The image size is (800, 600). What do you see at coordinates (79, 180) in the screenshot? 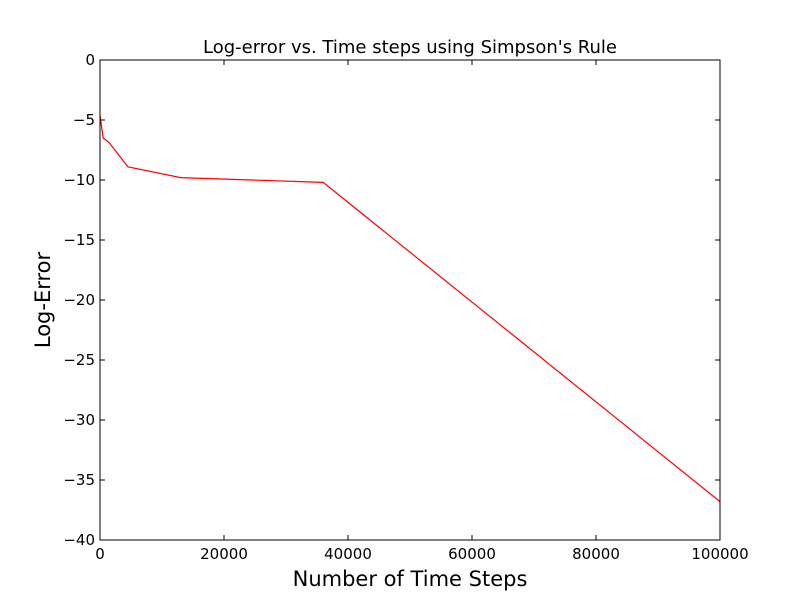
I see `y-tick-label: −10` at bounding box center [79, 180].